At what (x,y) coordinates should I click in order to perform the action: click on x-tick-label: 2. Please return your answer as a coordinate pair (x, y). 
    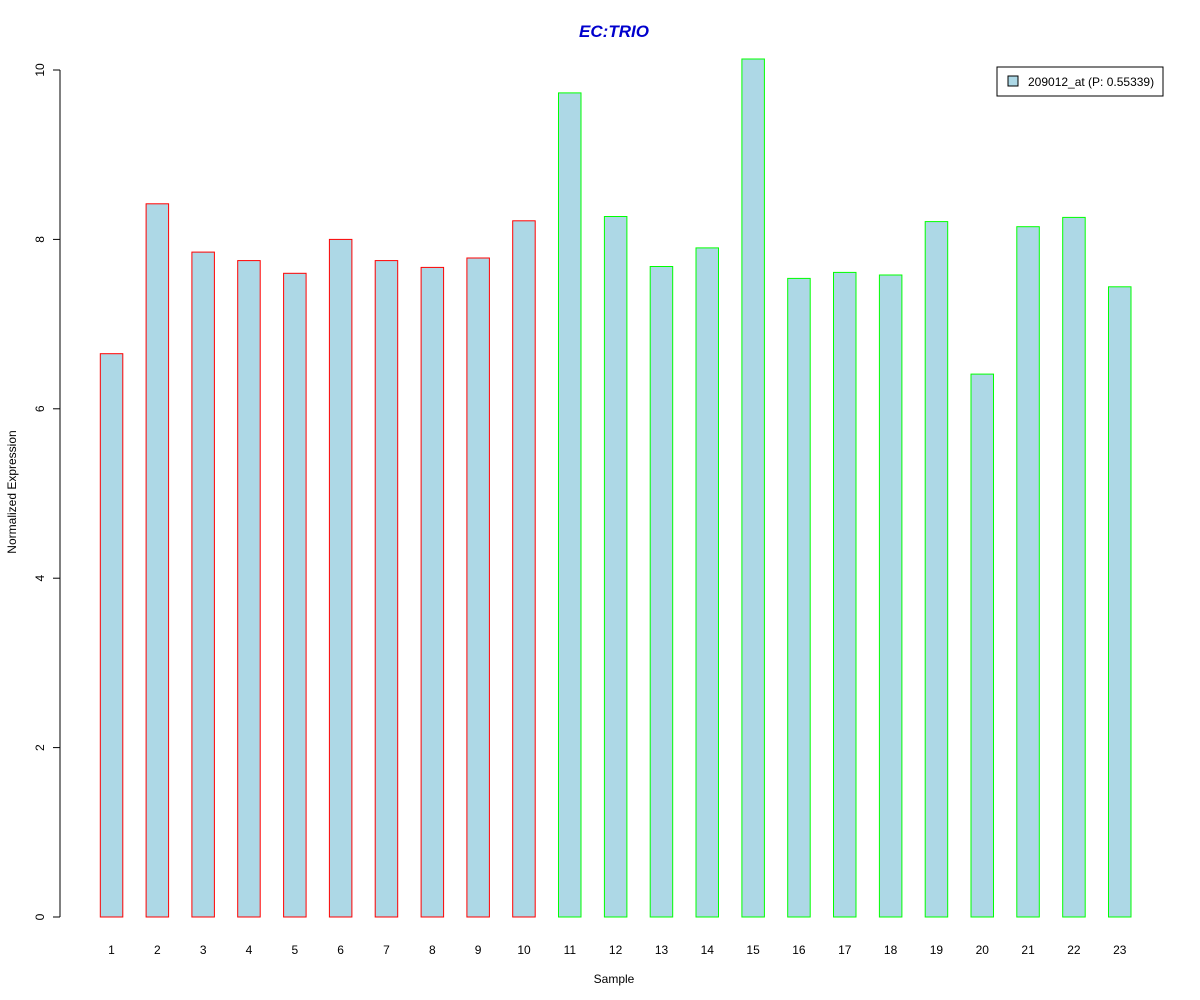
    Looking at the image, I should click on (157, 950).